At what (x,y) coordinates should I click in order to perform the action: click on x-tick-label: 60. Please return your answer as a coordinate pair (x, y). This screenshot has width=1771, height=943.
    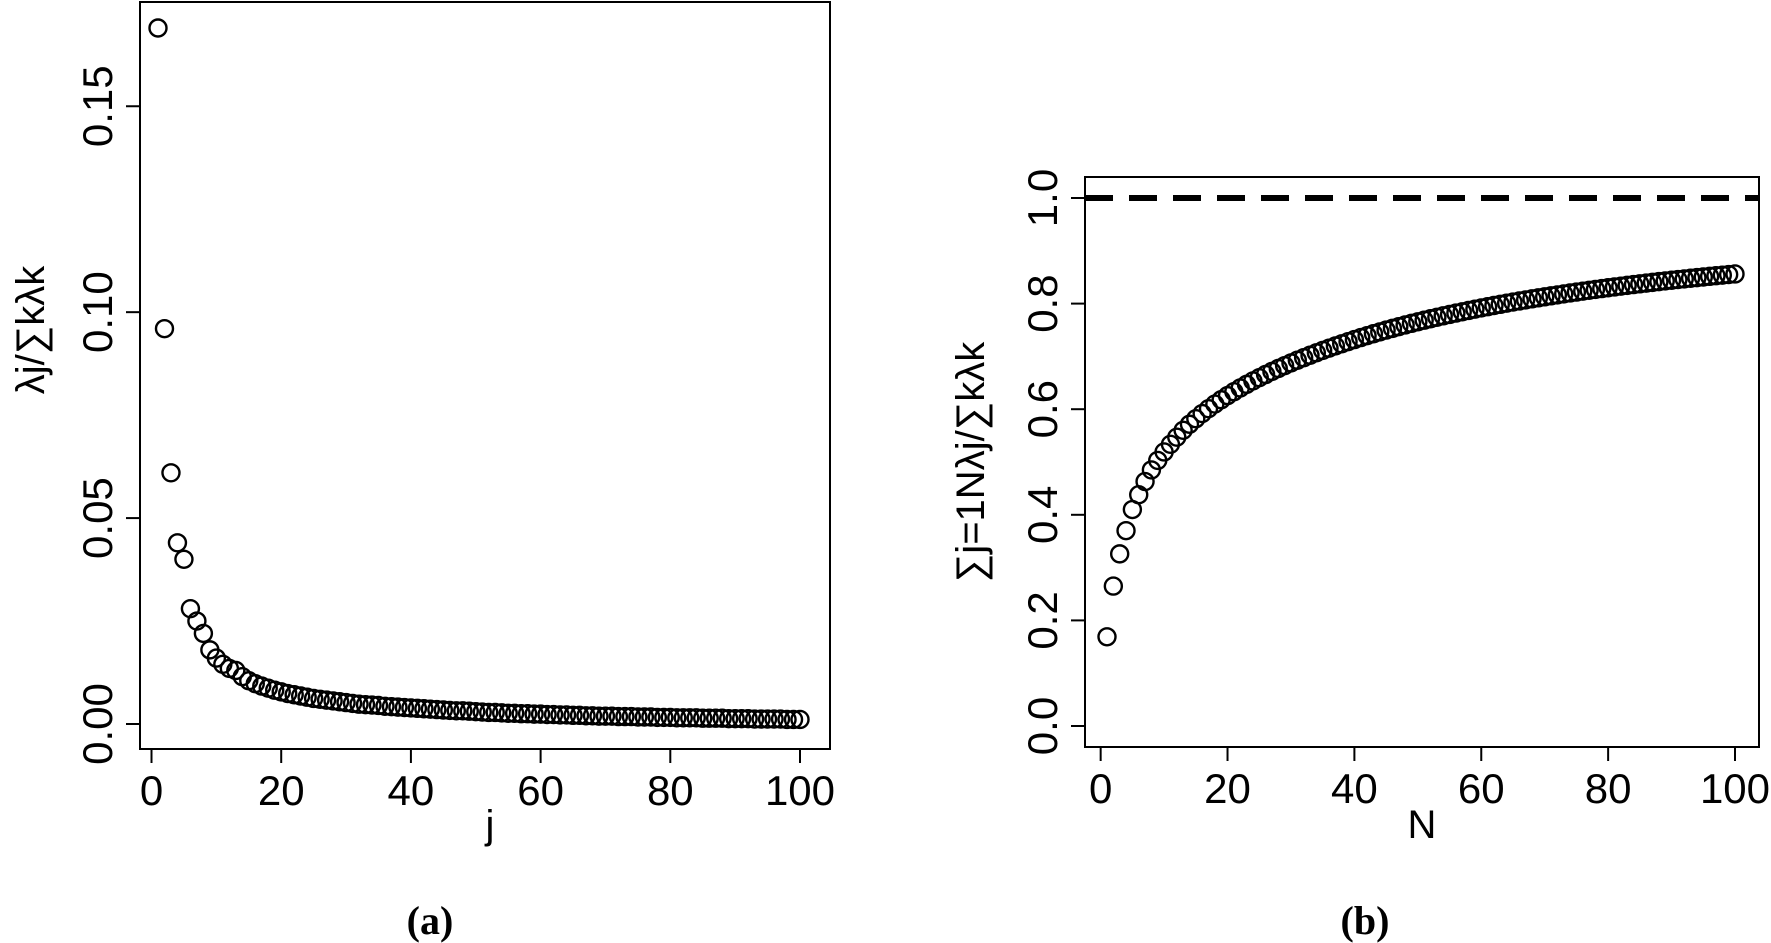
    Looking at the image, I should click on (1481, 788).